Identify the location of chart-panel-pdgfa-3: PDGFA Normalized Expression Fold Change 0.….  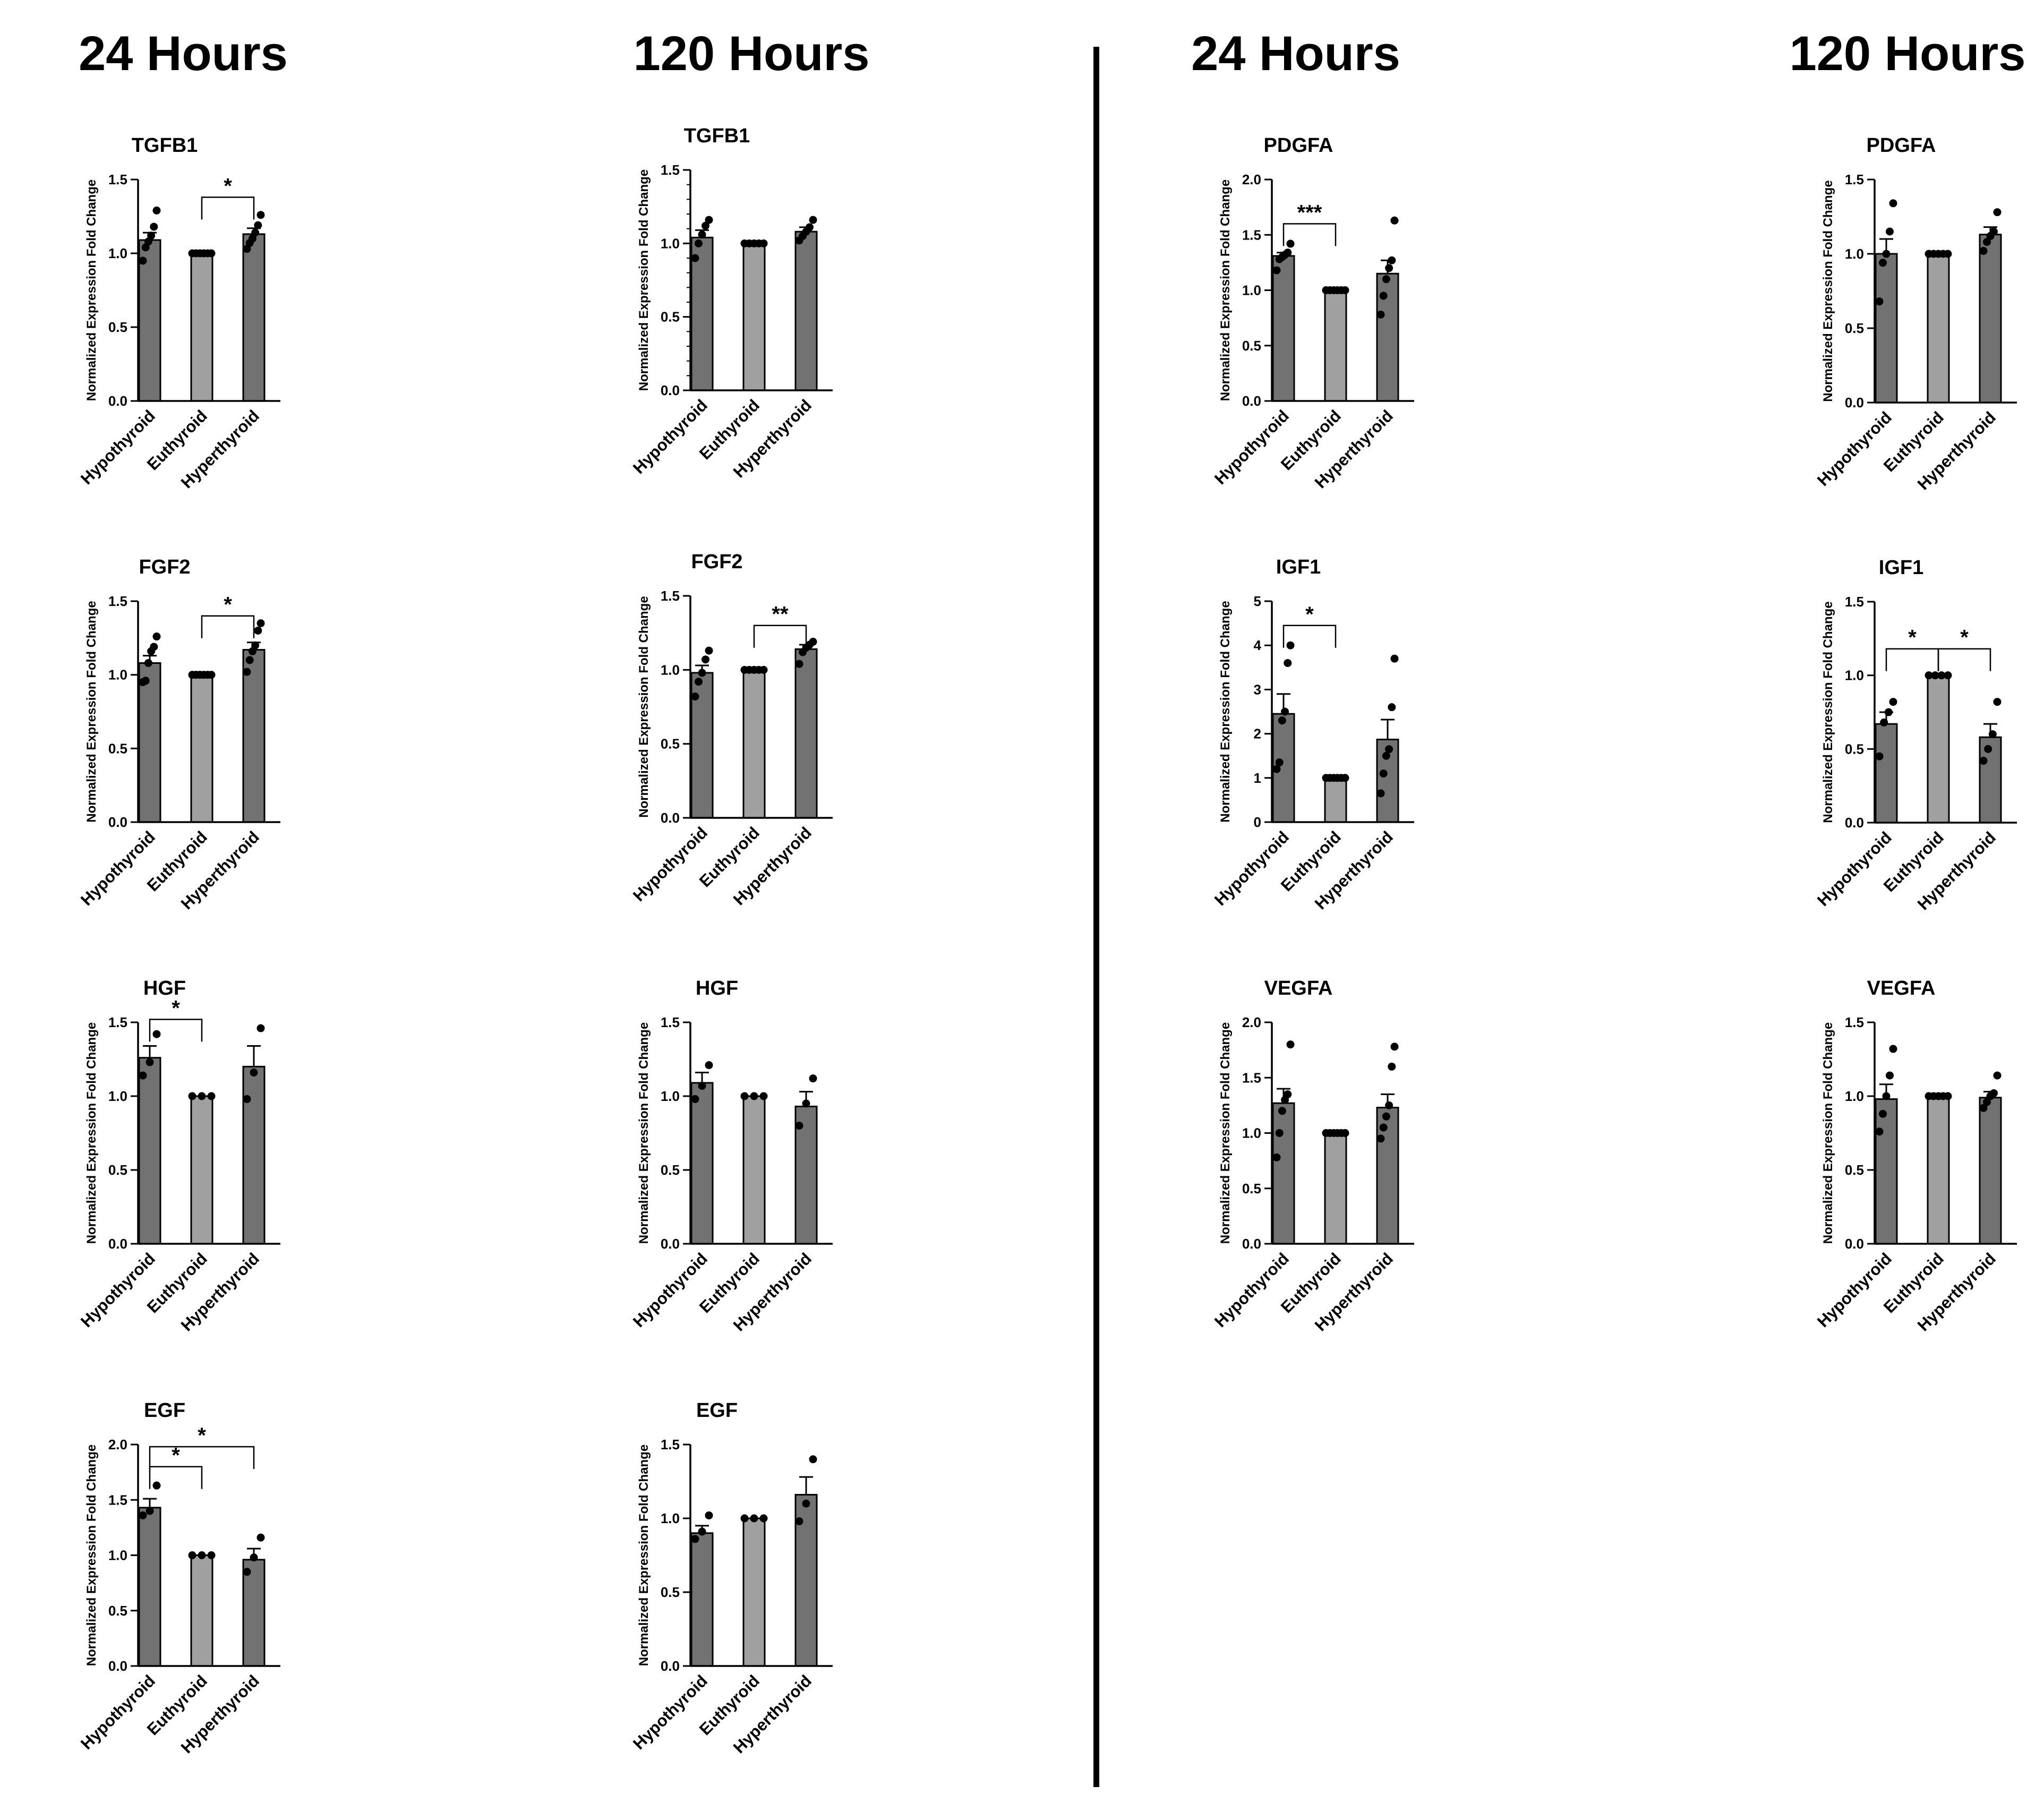
(1916, 313).